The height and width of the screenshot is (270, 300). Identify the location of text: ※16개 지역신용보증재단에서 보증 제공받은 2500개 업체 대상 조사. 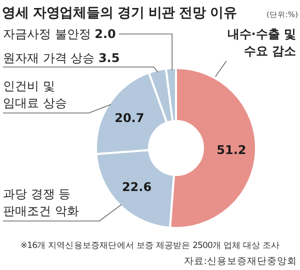
(150, 246).